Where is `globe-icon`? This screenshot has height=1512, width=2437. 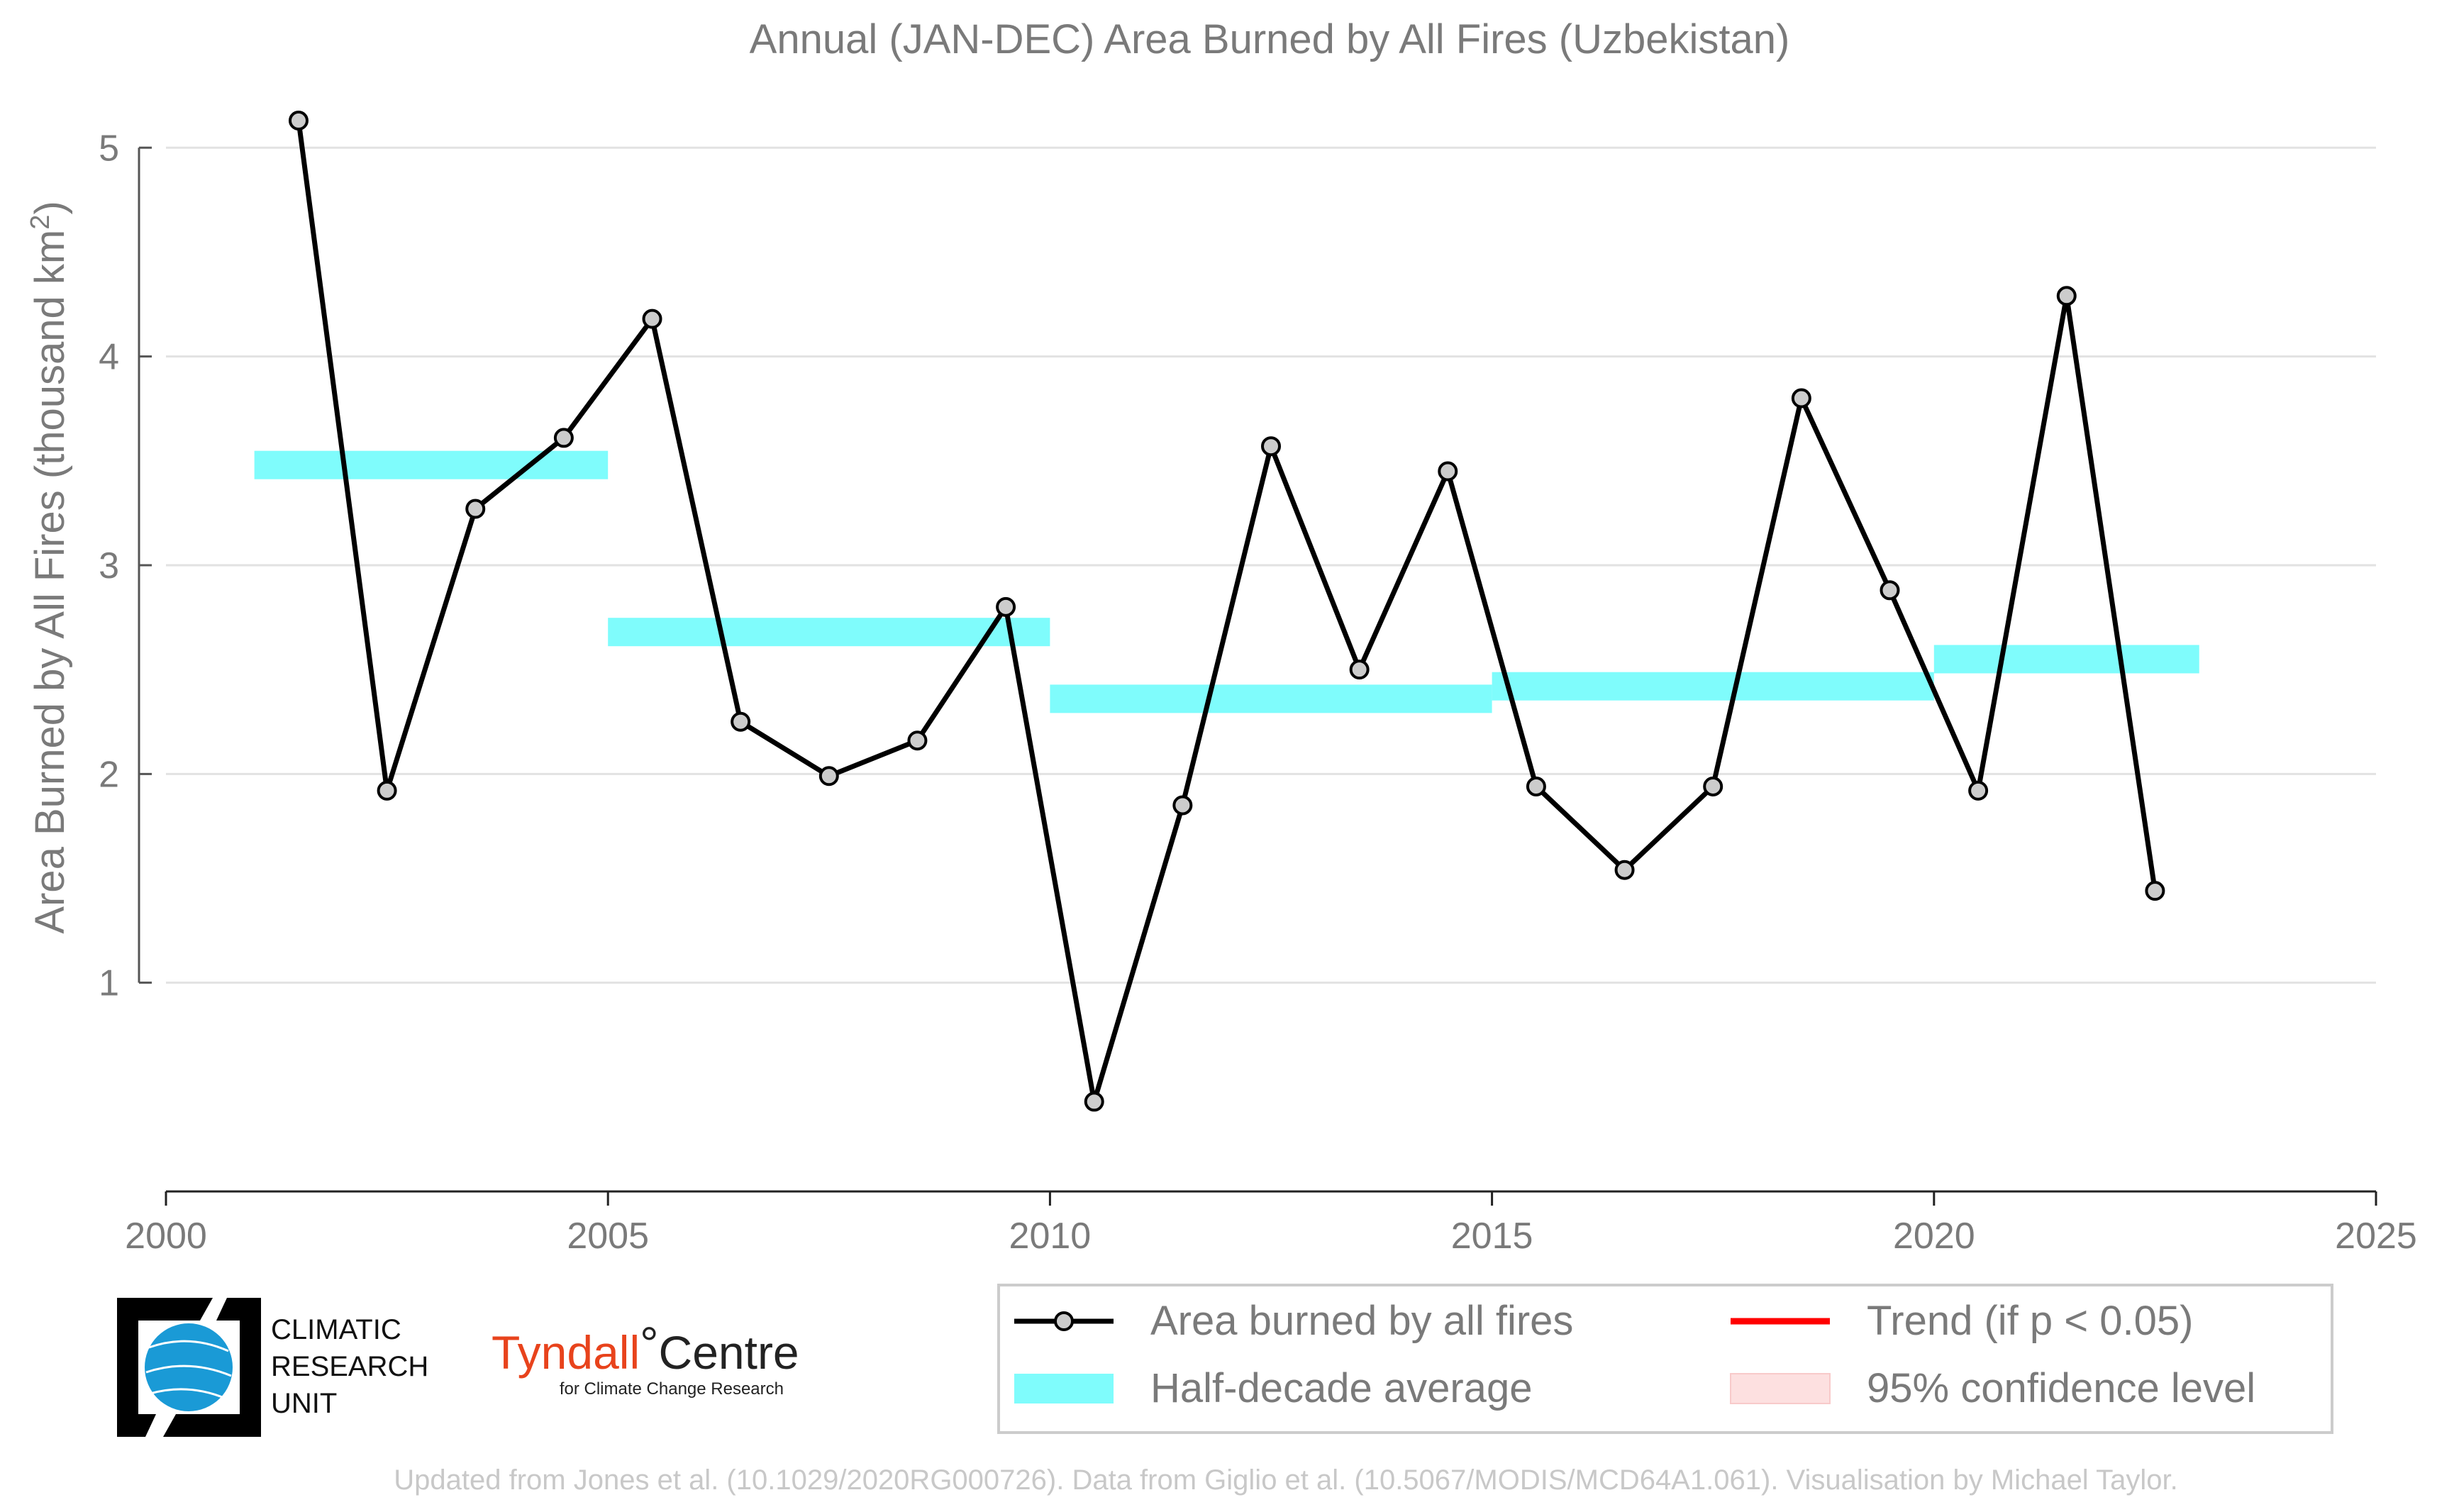
globe-icon is located at coordinates (189, 1367).